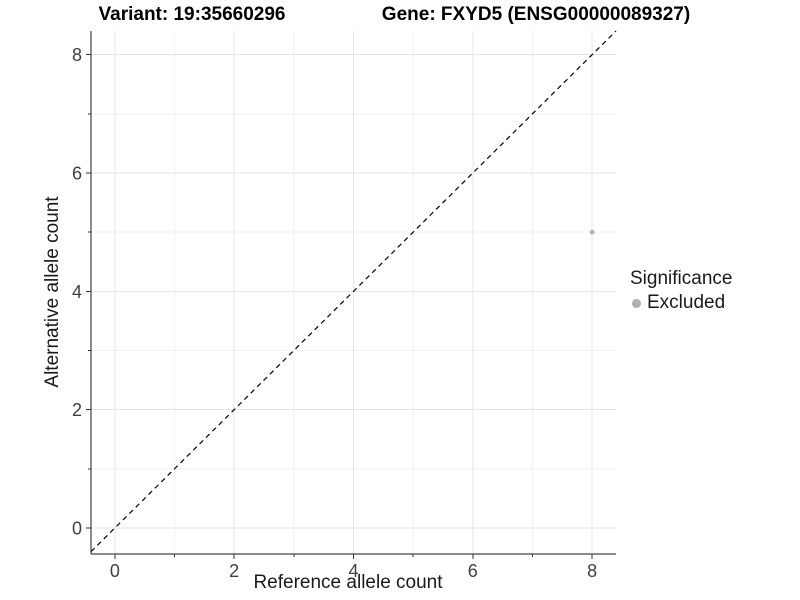 The image size is (800, 600). I want to click on y-tick-label: 2, so click(77, 410).